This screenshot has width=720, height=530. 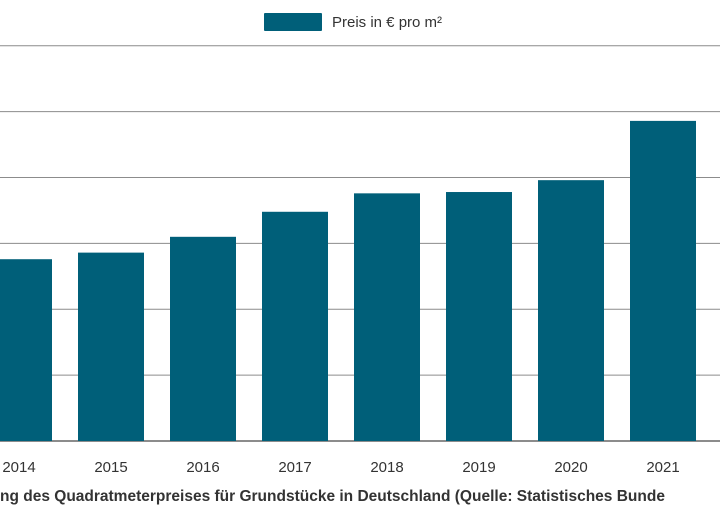 I want to click on bar-2016, so click(x=203, y=338).